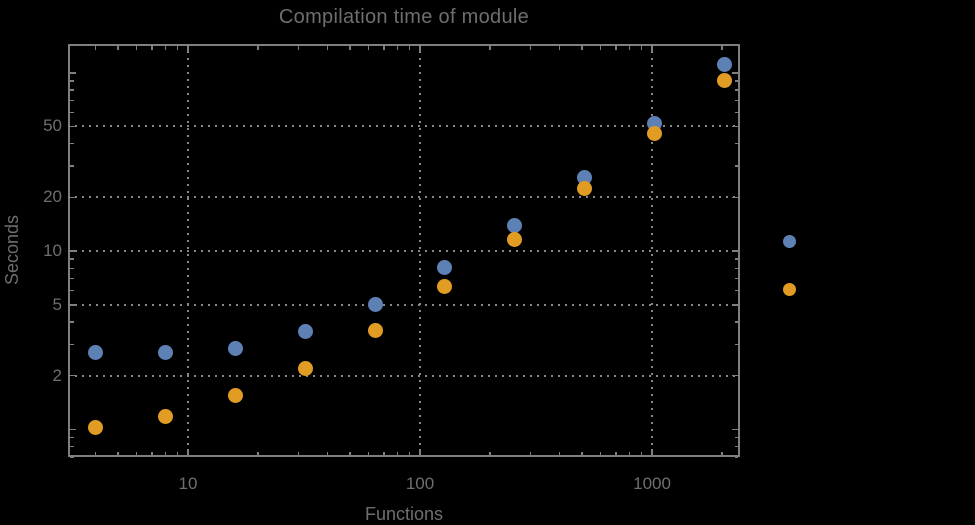  I want to click on chart-title: Compilation time of module, so click(404, 17).